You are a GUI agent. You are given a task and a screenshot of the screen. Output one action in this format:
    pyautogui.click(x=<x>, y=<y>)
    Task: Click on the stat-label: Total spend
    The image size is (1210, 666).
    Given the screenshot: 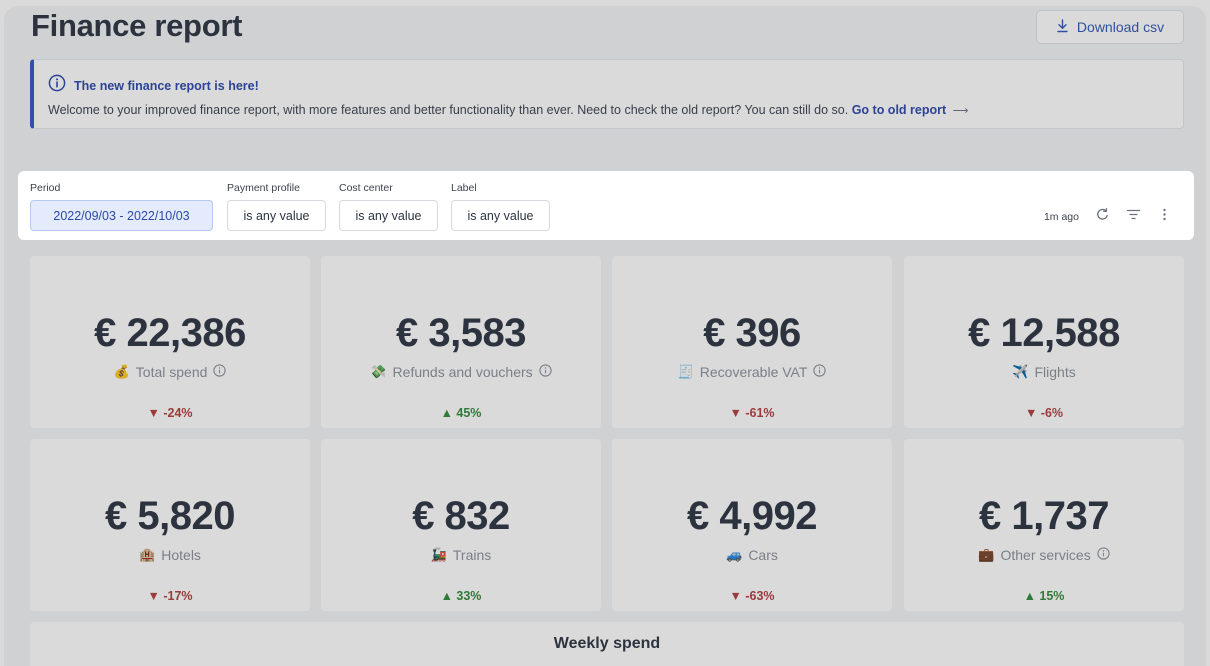 What is the action you would take?
    pyautogui.click(x=171, y=372)
    